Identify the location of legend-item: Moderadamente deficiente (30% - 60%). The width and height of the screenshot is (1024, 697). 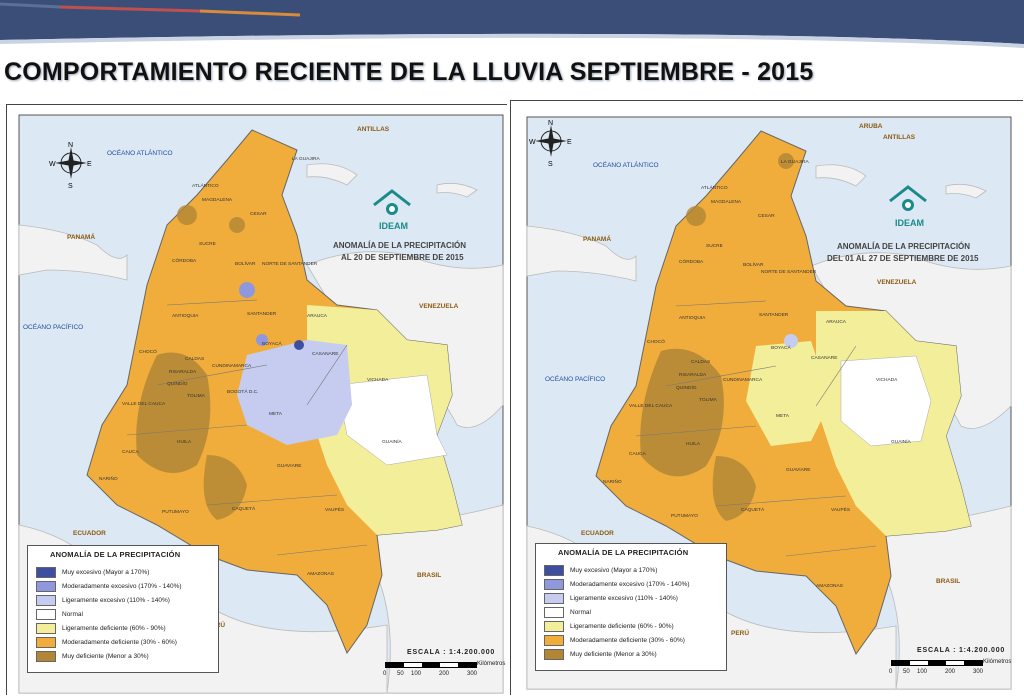
(127, 642).